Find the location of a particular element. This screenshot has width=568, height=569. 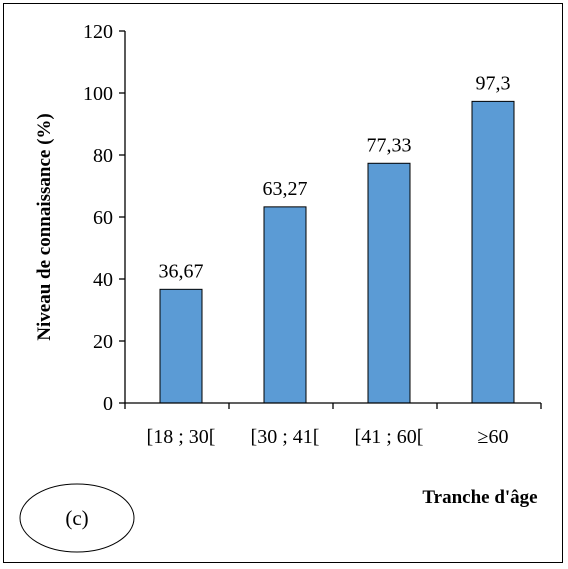

y-tick-label: 40 is located at coordinates (103, 280).